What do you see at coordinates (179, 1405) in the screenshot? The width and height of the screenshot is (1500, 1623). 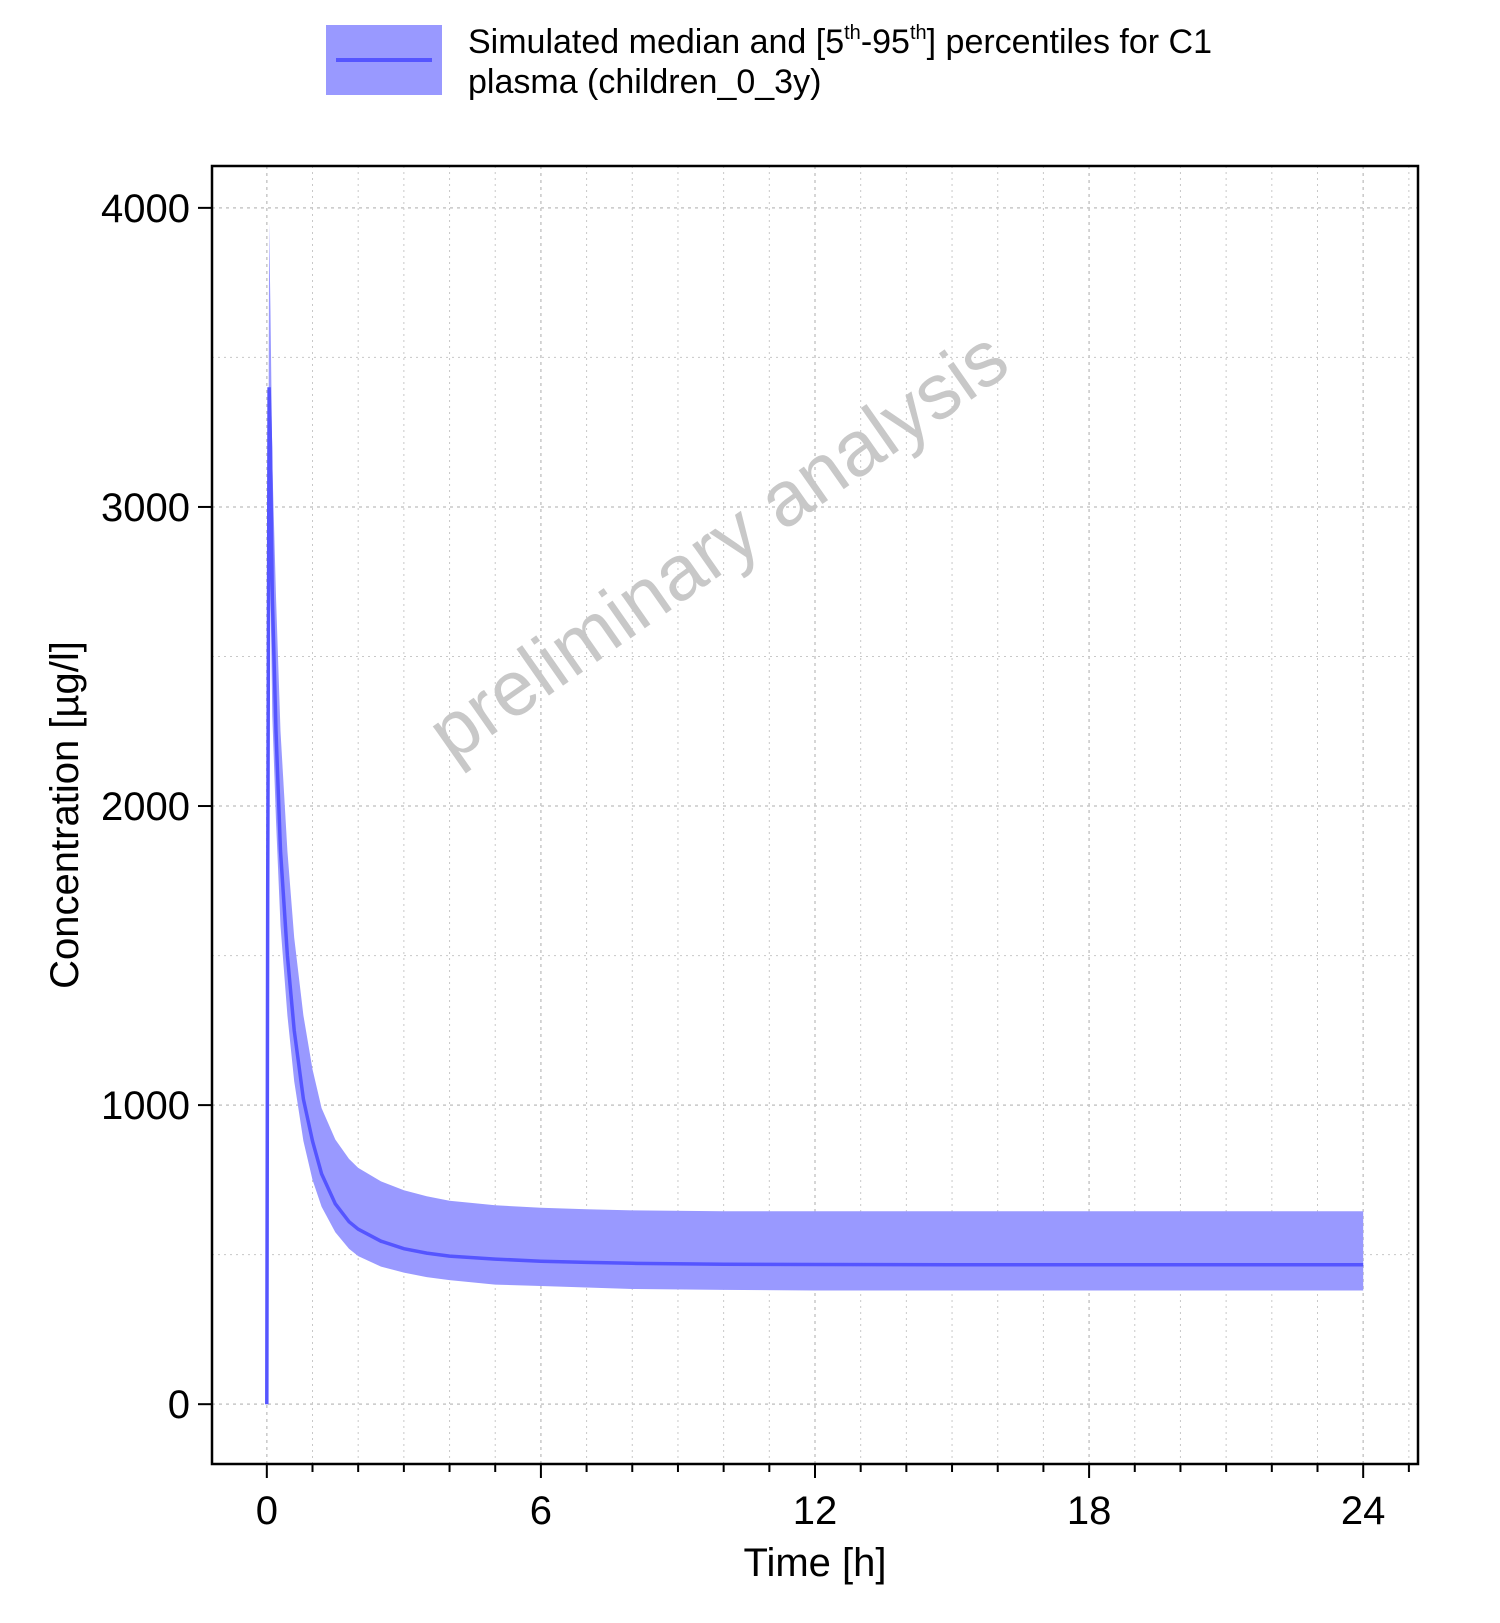 I see `y-tick-label: 0` at bounding box center [179, 1405].